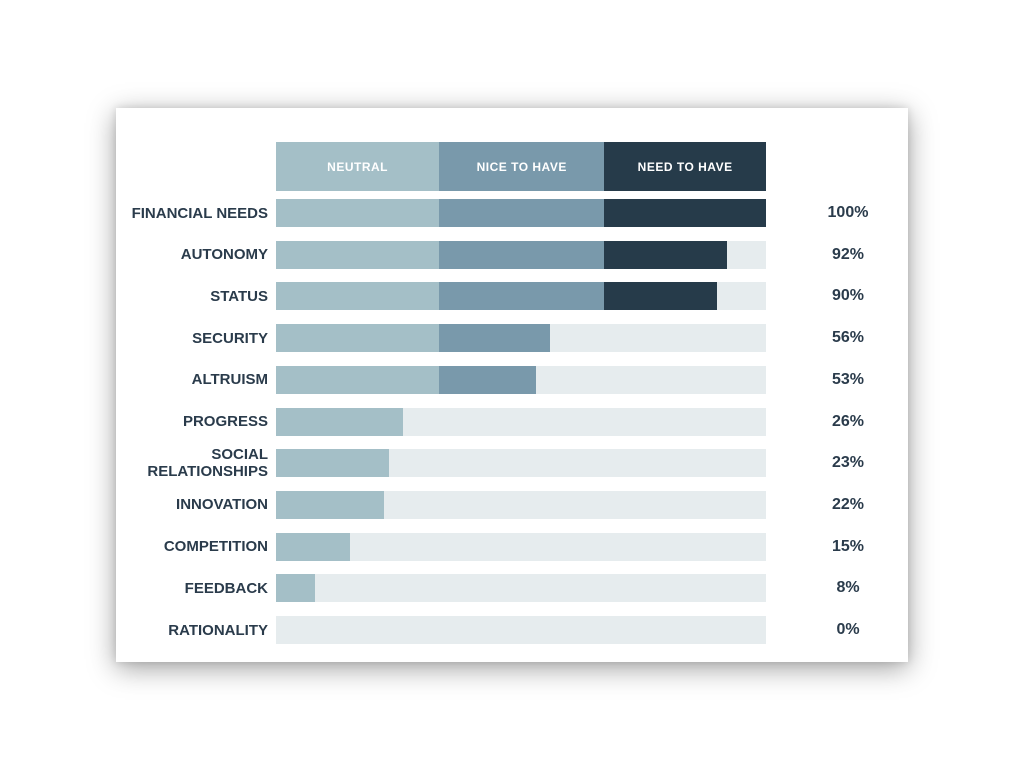 Image resolution: width=1024 pixels, height=768 pixels. I want to click on category-label: SOCIAL RELATIONSHIPS, so click(207, 463).